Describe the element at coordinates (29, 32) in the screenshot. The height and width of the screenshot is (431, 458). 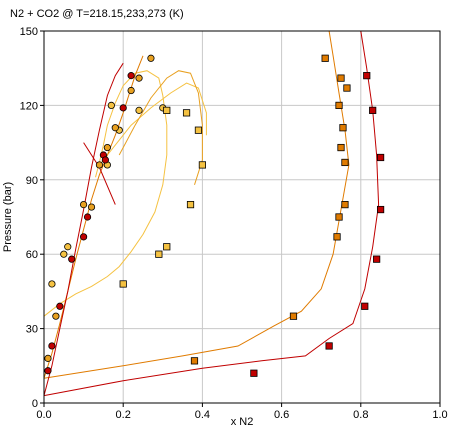
I see `y-tick-label: 150` at that location.